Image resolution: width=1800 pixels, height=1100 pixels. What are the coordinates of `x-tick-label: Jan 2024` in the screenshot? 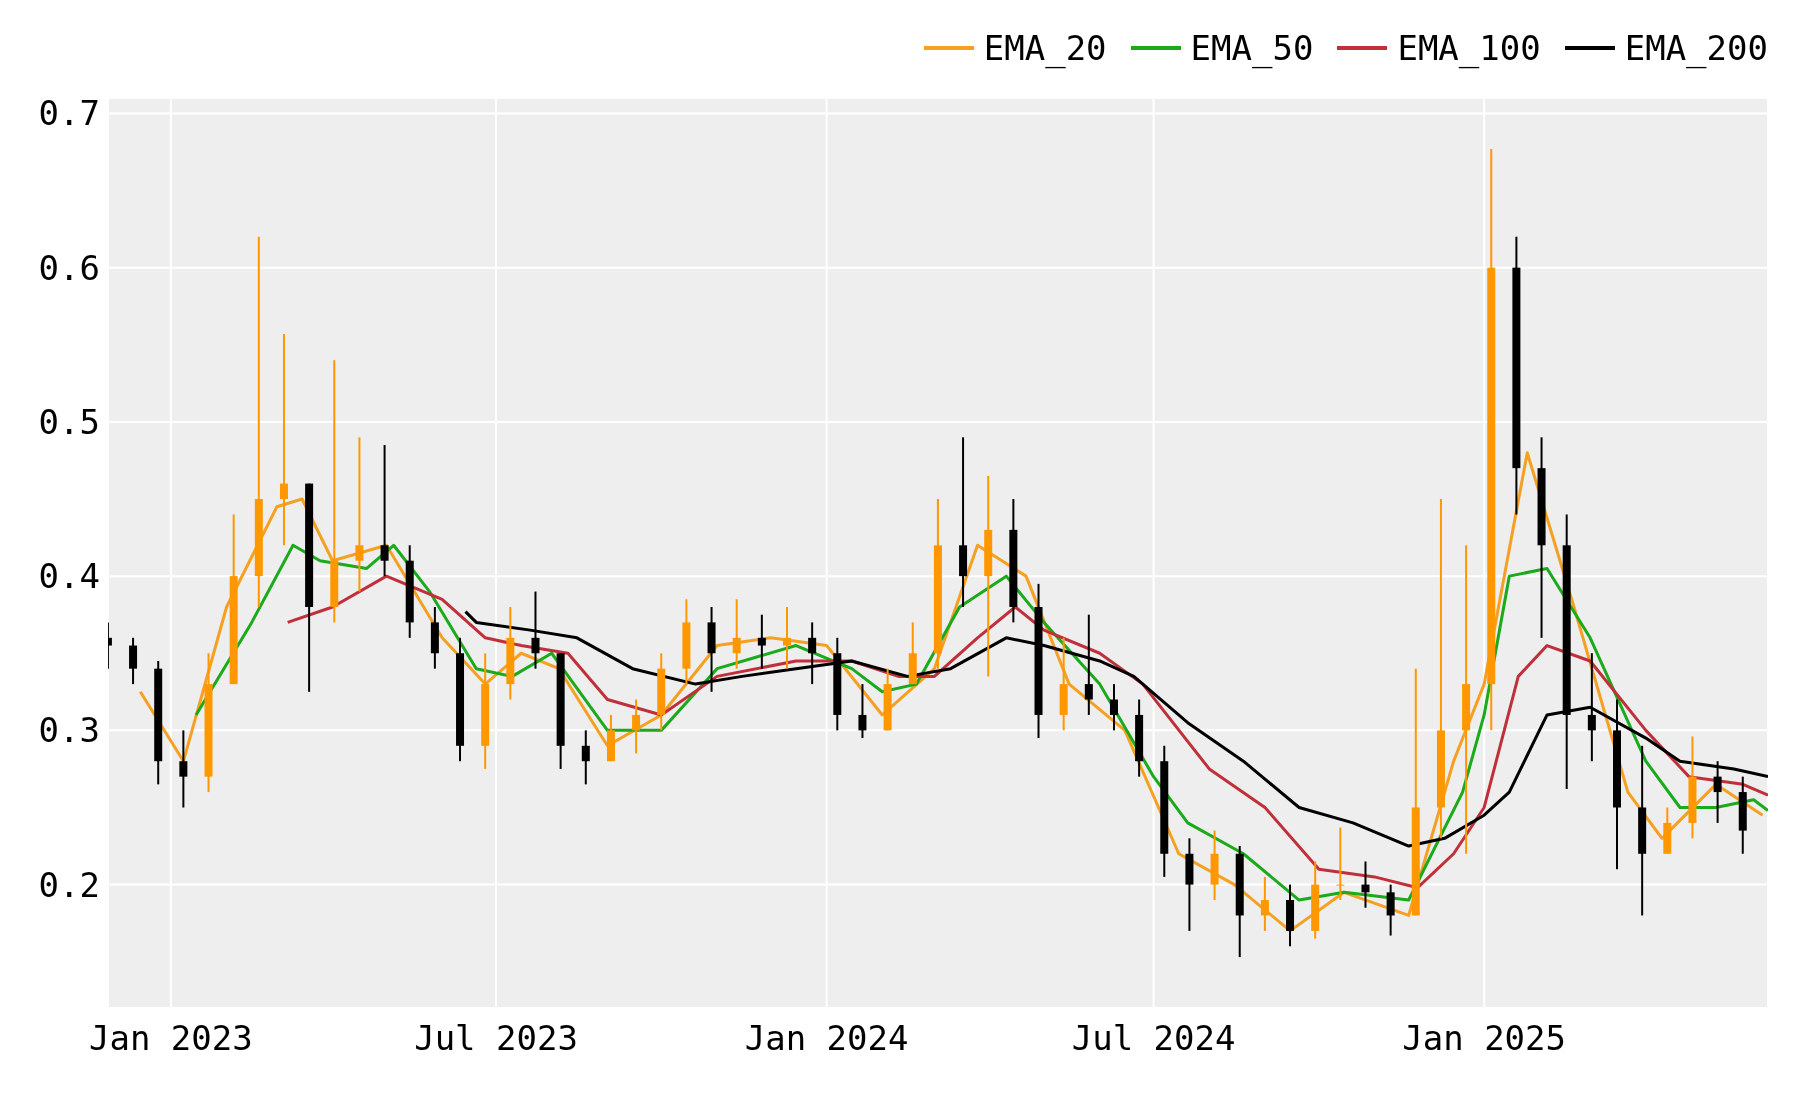 It's located at (826, 1038).